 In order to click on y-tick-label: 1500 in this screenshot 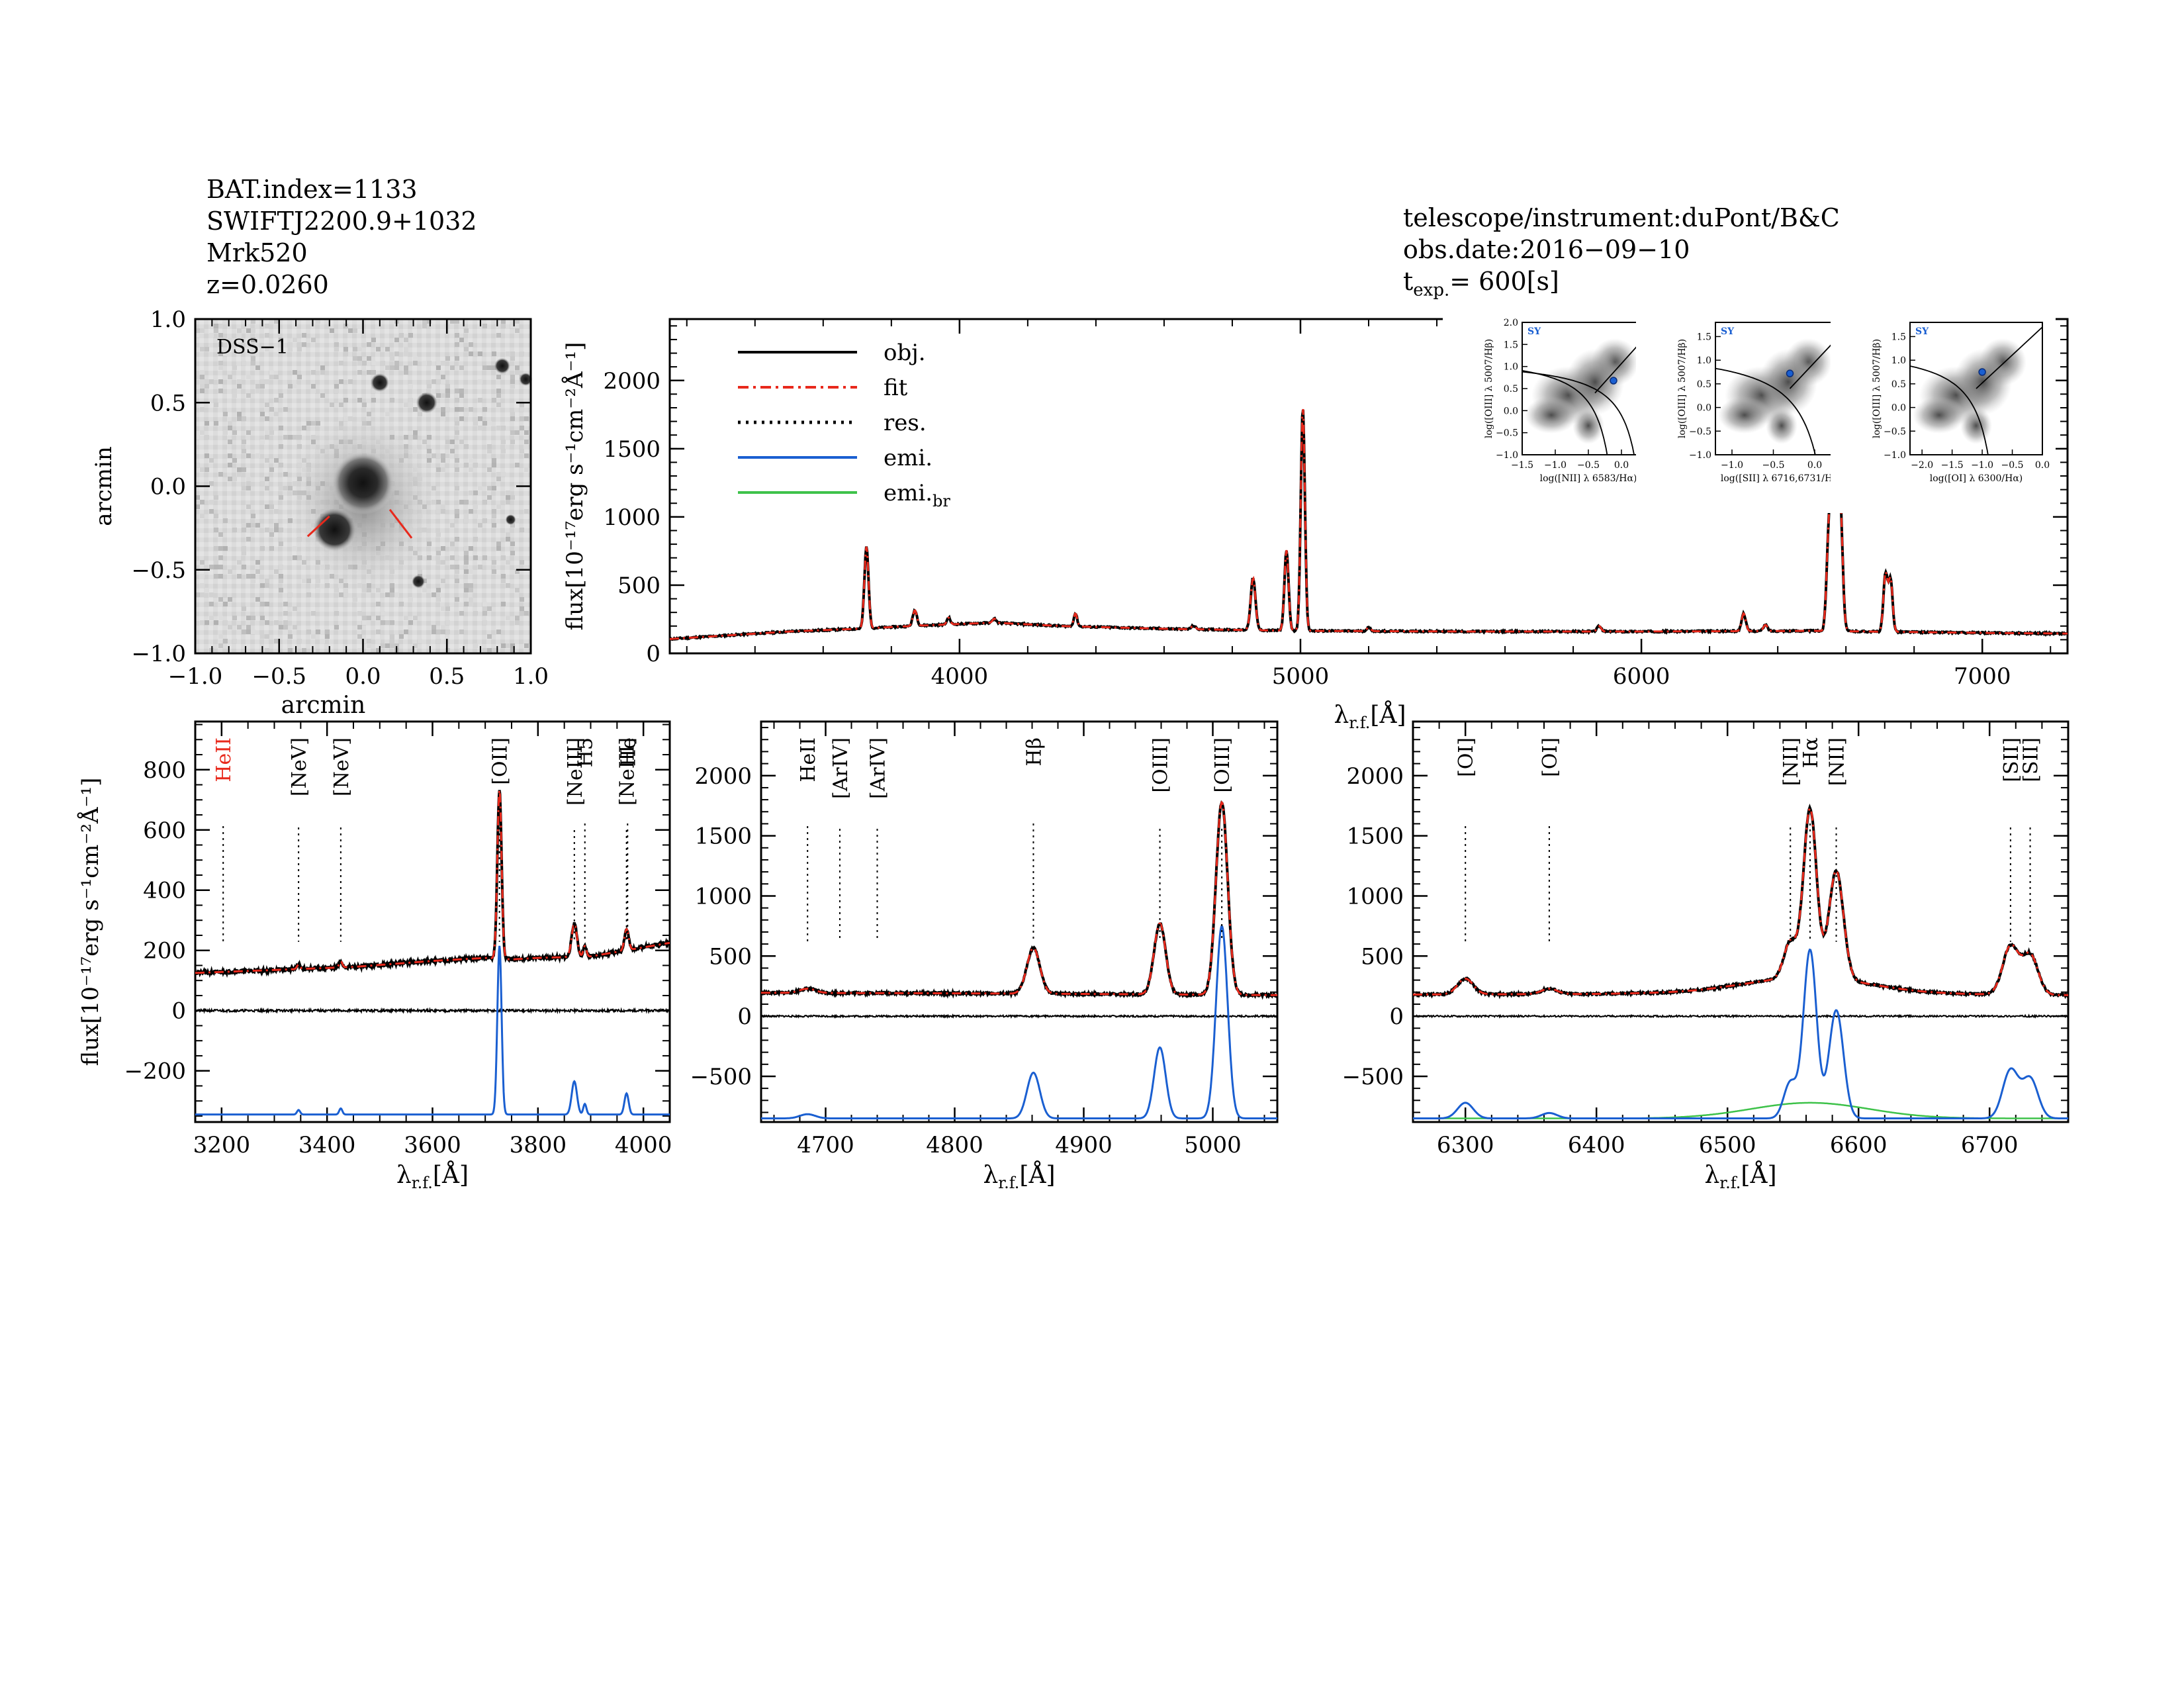, I will do `click(1375, 836)`.